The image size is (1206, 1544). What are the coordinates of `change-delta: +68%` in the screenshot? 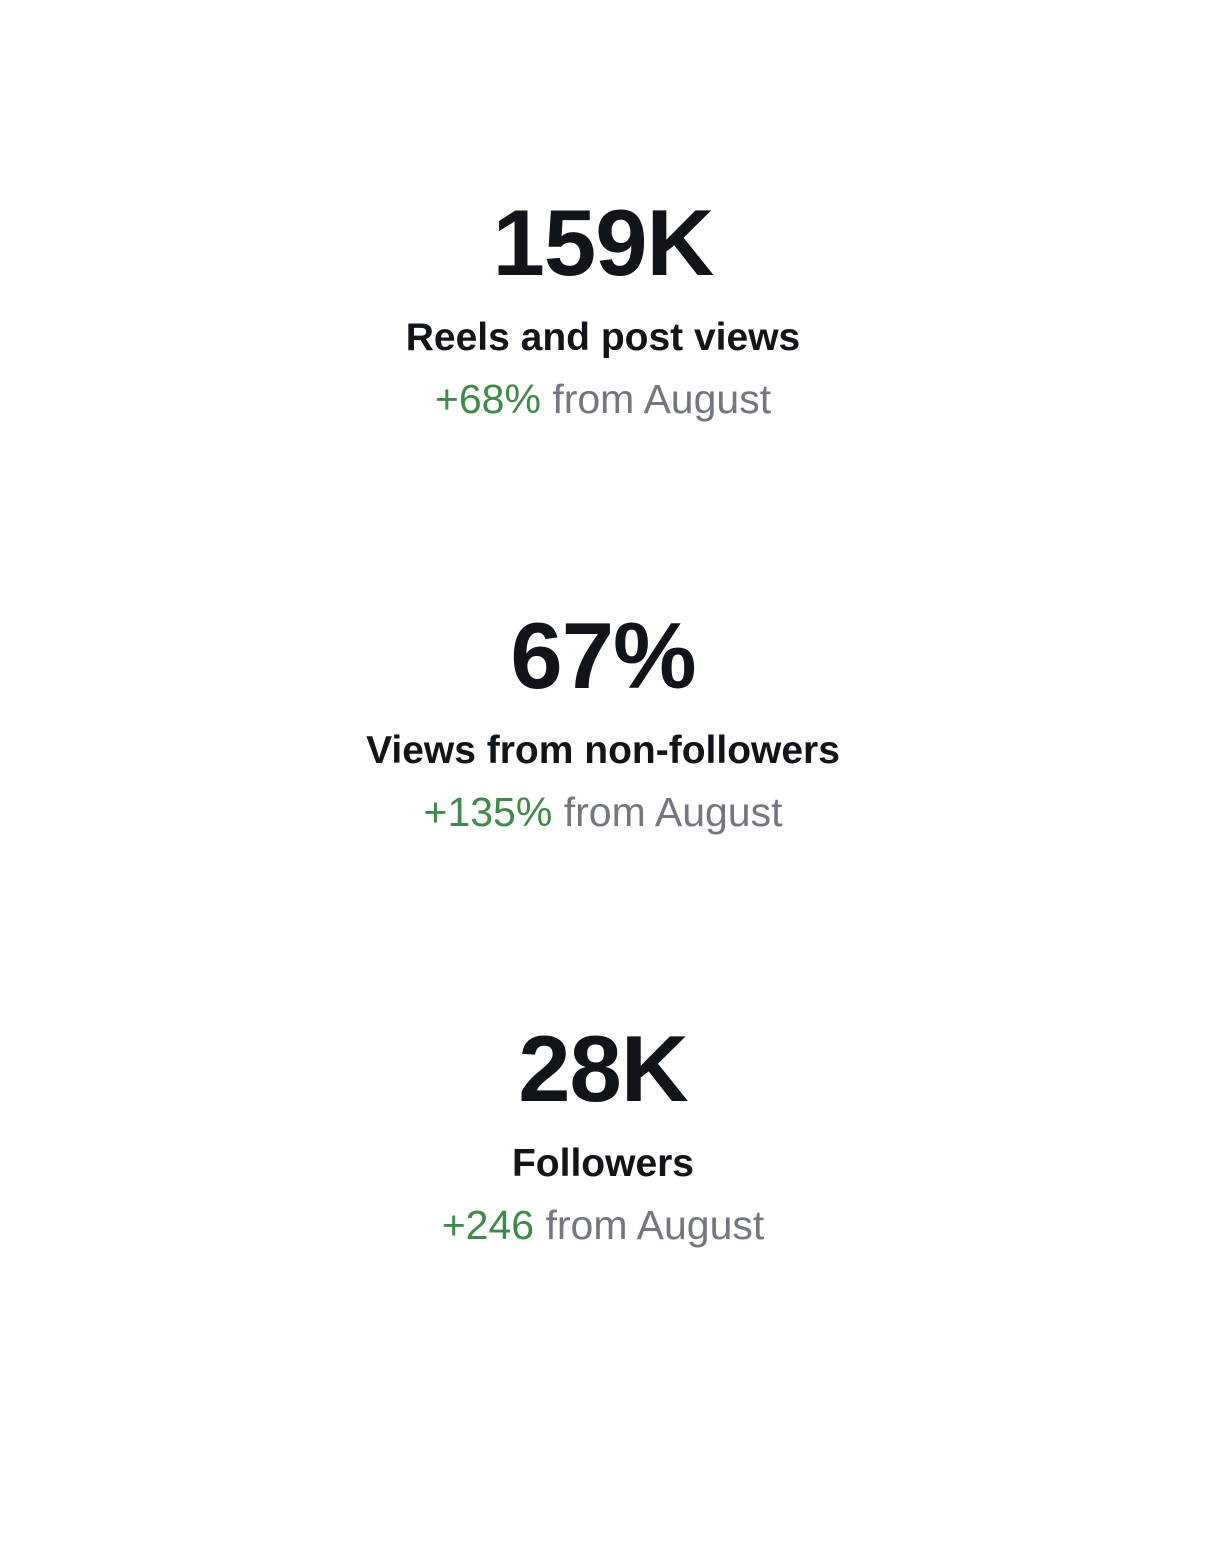 It's located at (487, 399).